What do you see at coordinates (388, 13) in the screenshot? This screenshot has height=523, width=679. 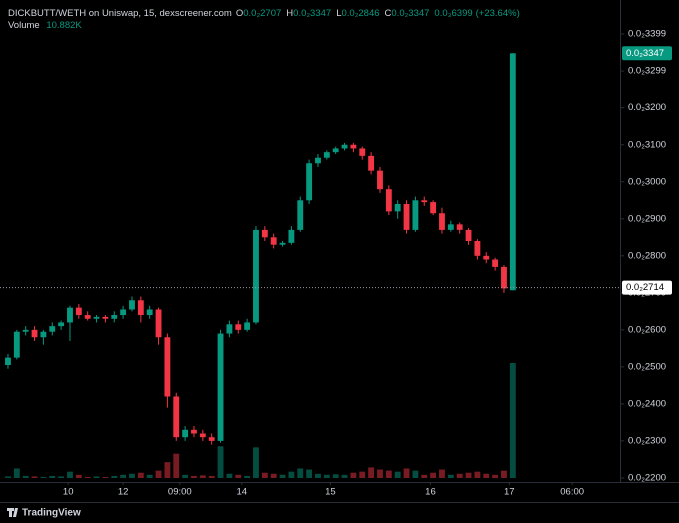 I see `ohlc-label: C` at bounding box center [388, 13].